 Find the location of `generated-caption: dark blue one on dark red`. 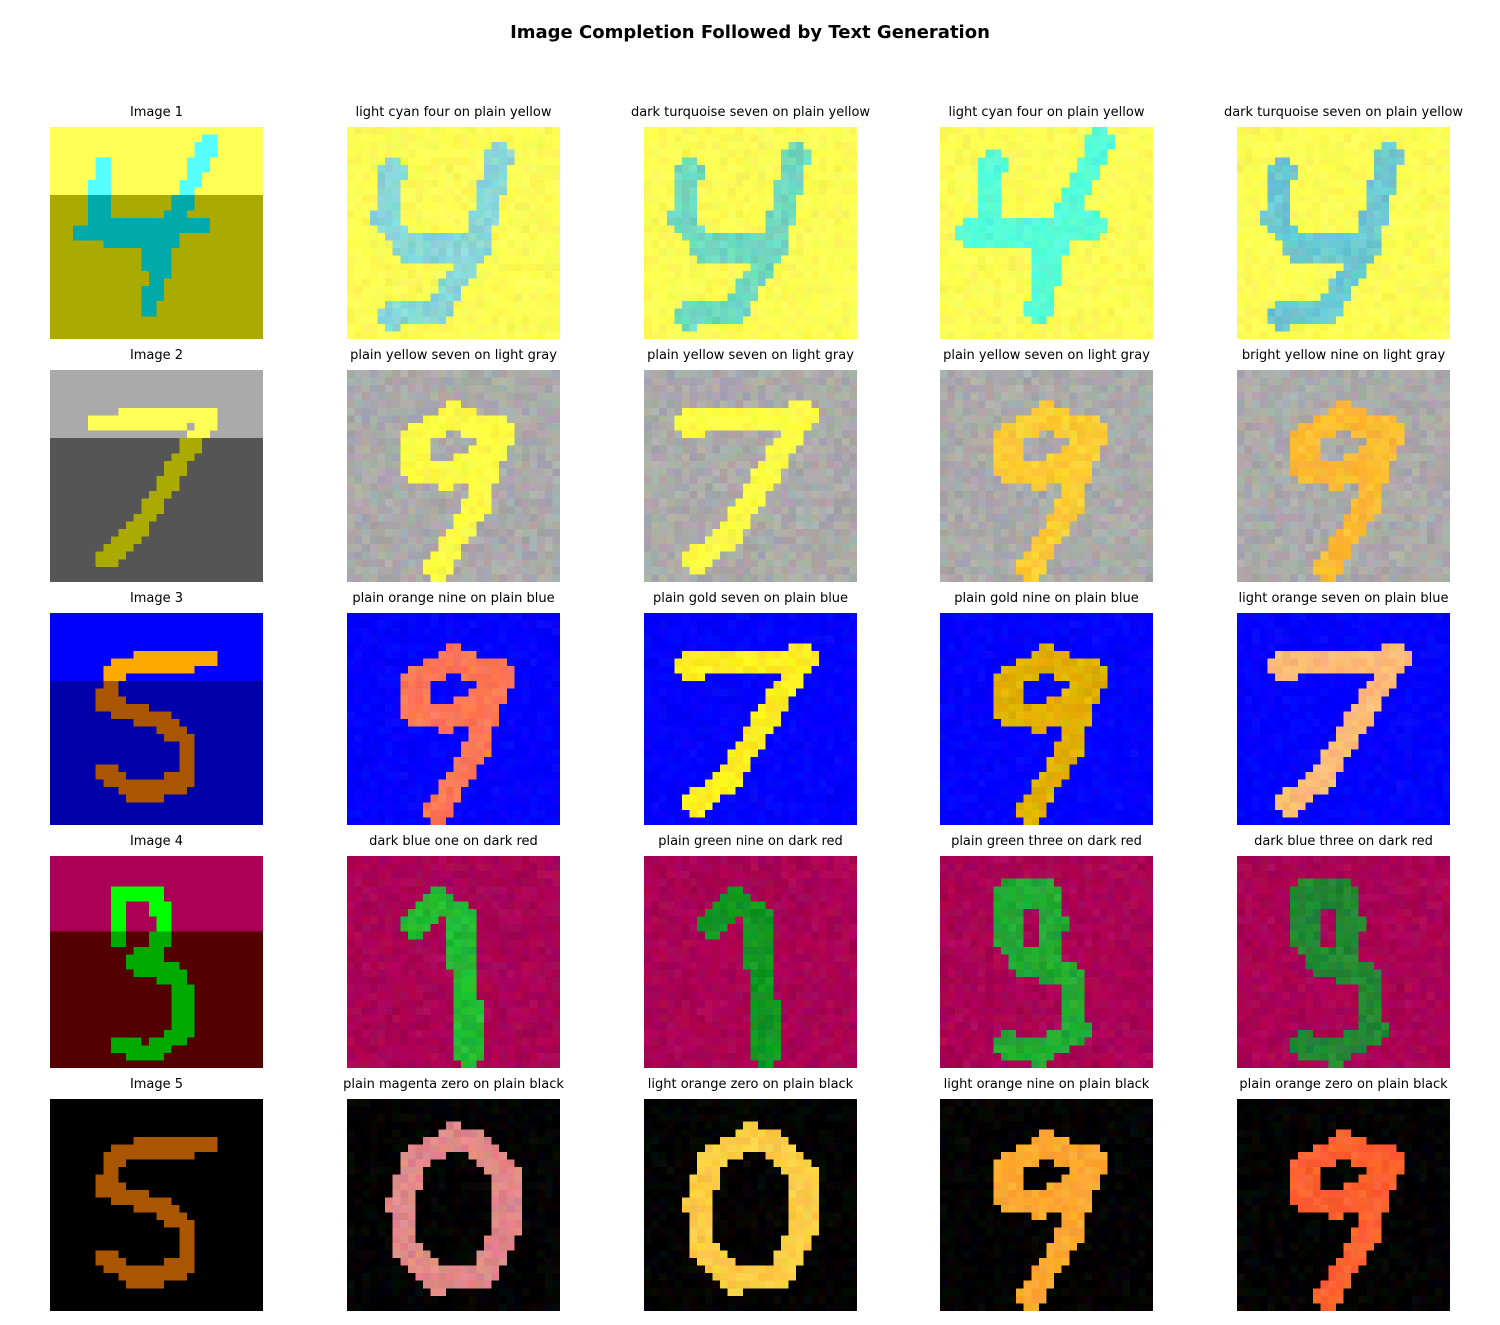

generated-caption: dark blue one on dark red is located at coordinates (453, 841).